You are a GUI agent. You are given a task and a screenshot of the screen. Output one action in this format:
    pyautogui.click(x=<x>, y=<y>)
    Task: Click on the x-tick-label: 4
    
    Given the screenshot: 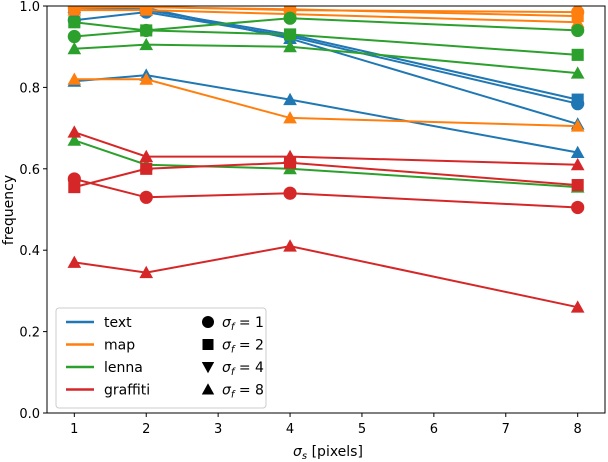 What is the action you would take?
    pyautogui.click(x=290, y=429)
    